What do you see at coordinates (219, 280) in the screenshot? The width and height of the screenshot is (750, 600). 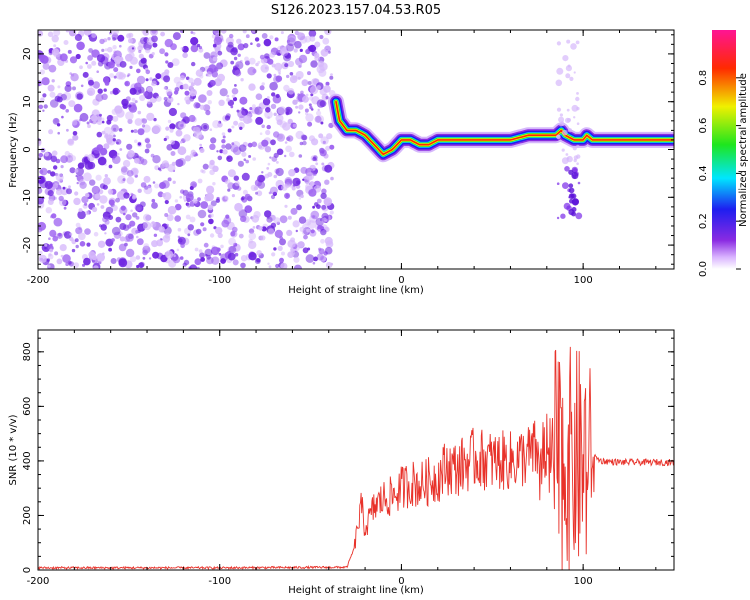 I see `heatmap-xtick-label: -100` at bounding box center [219, 280].